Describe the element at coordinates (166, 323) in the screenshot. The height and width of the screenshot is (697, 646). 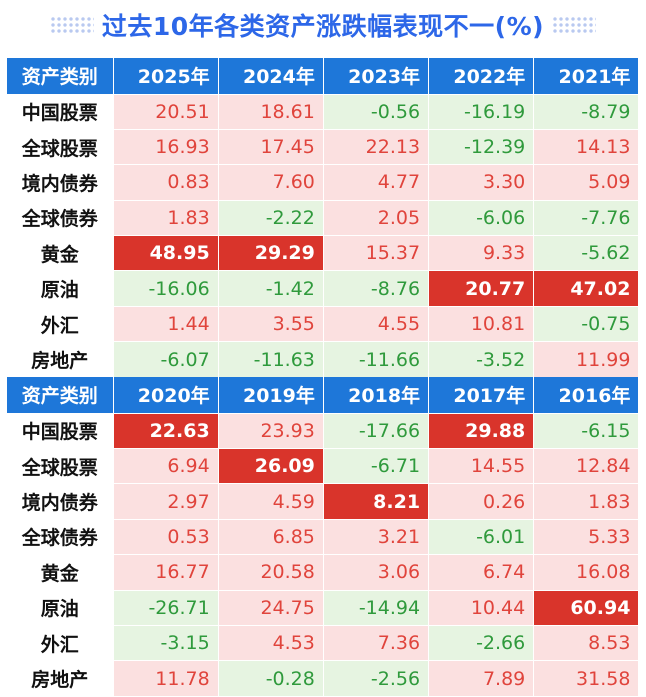
I see `return-value-cell: 1.44` at that location.